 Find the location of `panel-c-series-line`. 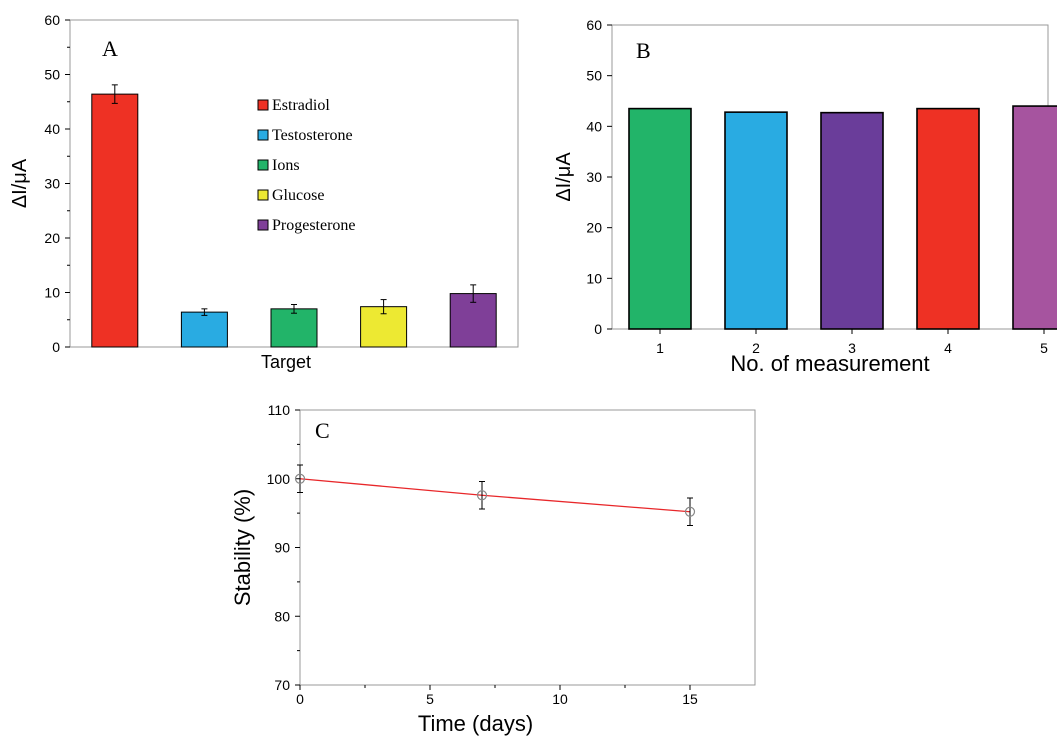

panel-c-series-line is located at coordinates (495, 495).